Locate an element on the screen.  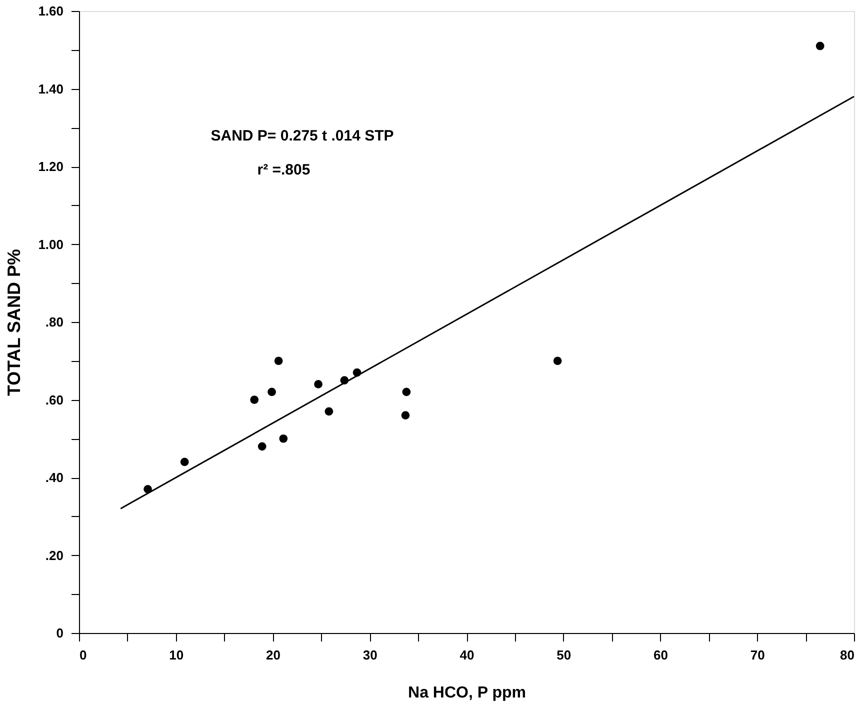
y-axis-title: TOTAL SAND P% is located at coordinates (14, 322).